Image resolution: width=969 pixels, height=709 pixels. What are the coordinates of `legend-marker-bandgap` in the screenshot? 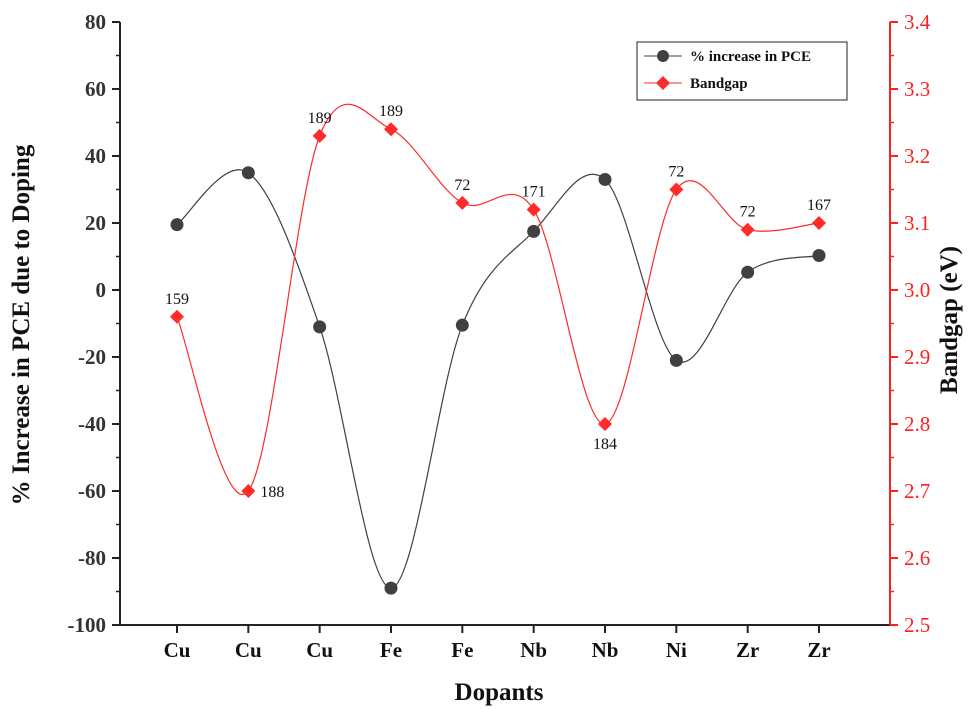 It's located at (663, 83).